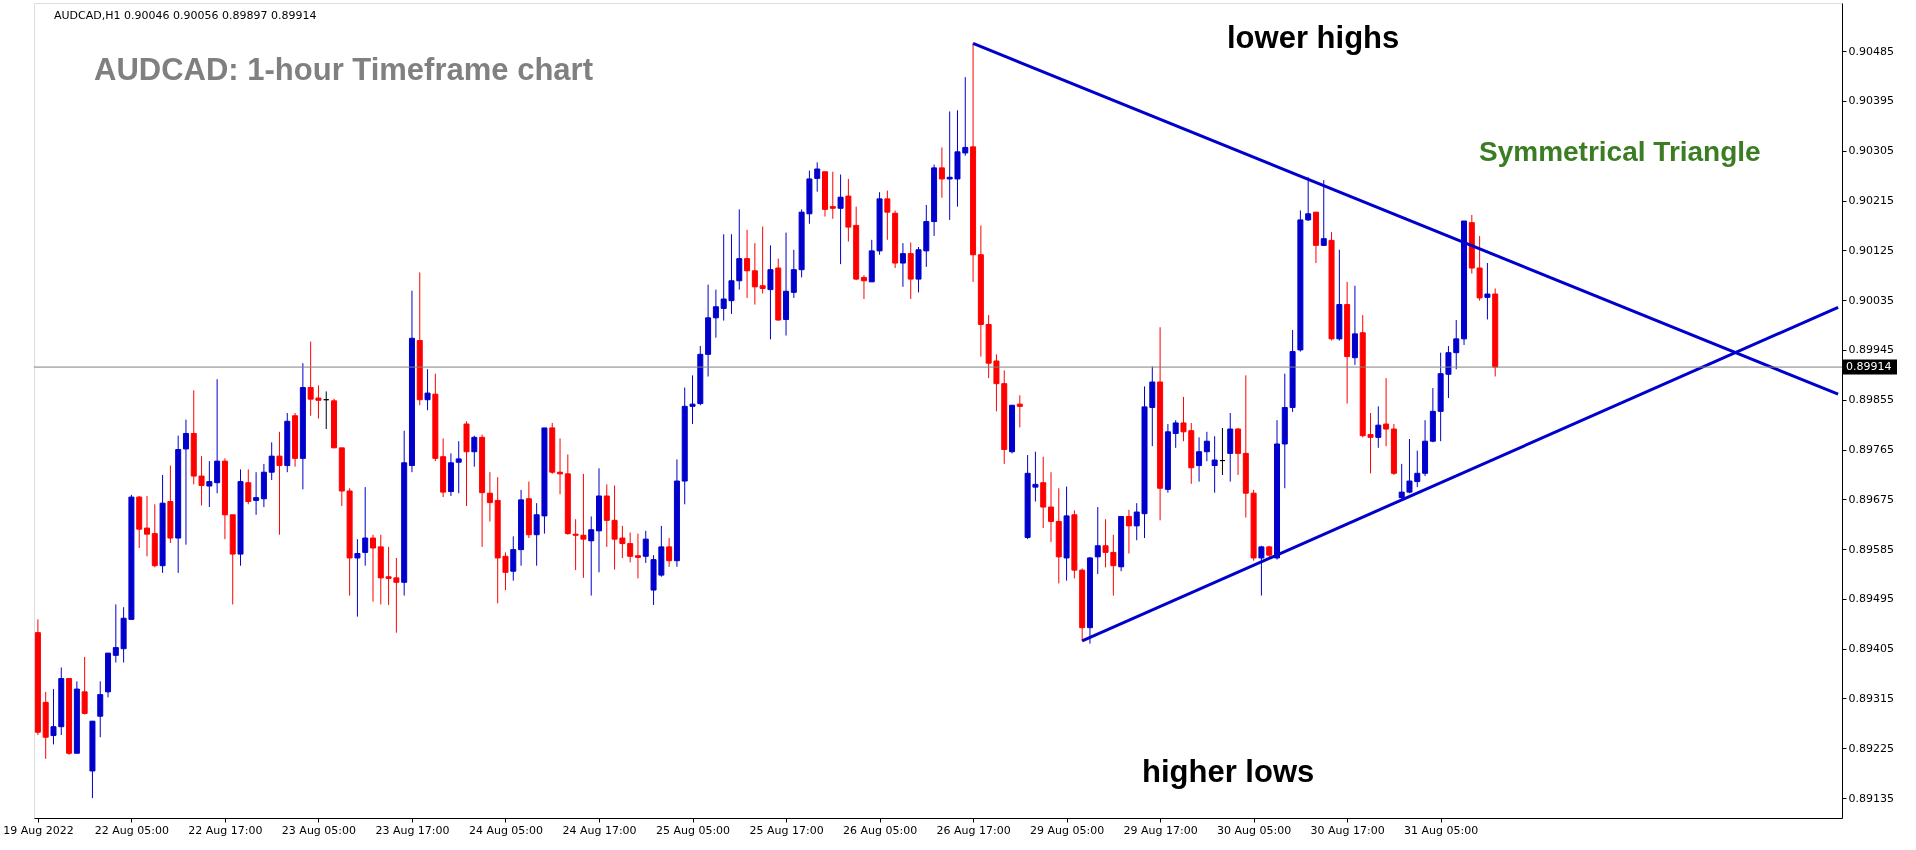  What do you see at coordinates (1620, 151) in the screenshot?
I see `annotation: Symmetrical Triangle` at bounding box center [1620, 151].